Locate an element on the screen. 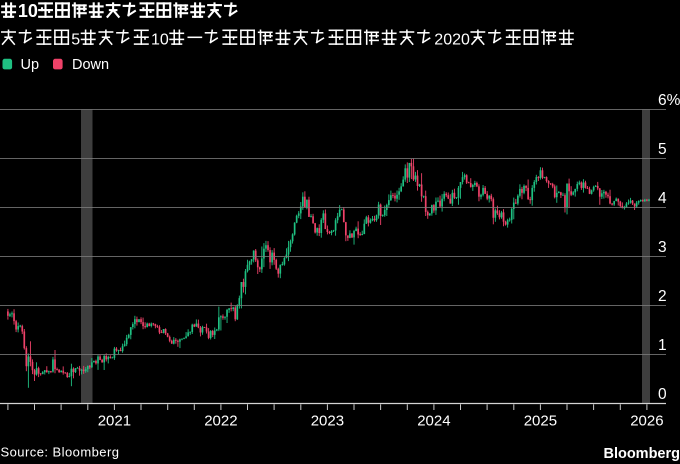  svg-text: 2025 is located at coordinates (540, 421).